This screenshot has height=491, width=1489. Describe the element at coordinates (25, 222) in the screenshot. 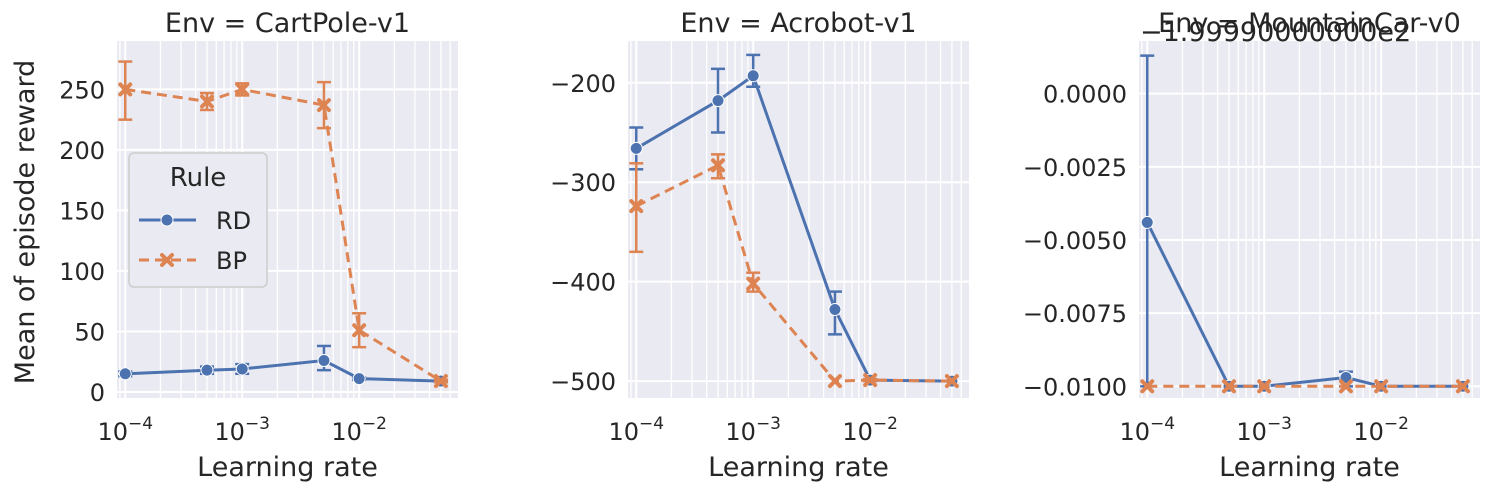

I see `y-axis-label: Mean of episode reward` at that location.